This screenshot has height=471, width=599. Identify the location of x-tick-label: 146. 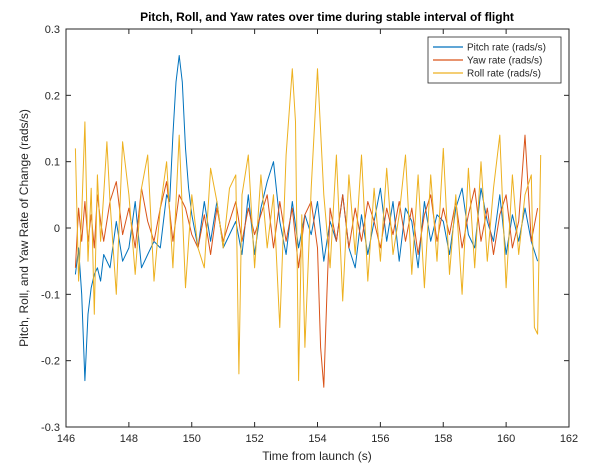
(66, 439).